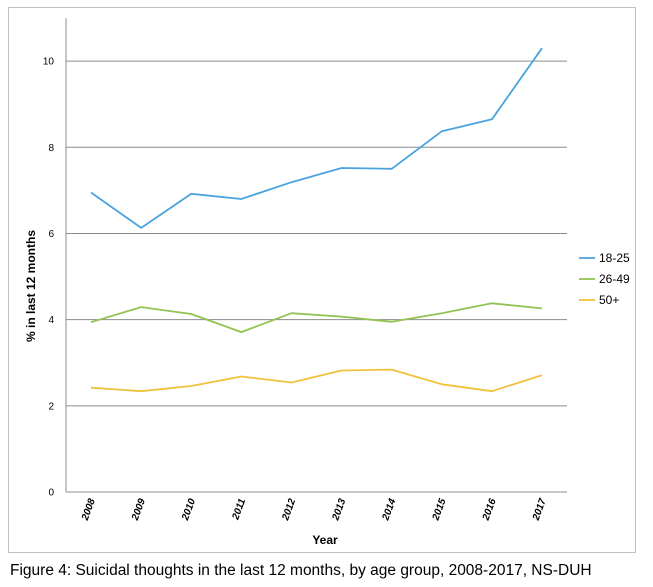  Describe the element at coordinates (316, 380) in the screenshot. I see `series-line-50+` at that location.